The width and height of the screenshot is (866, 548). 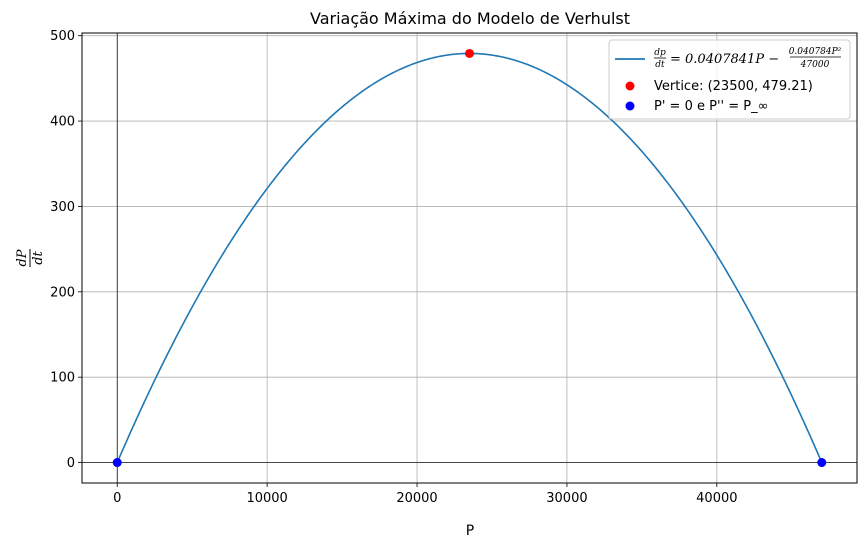 I want to click on legend-rhs: = 0.0407841P −, so click(x=724, y=59).